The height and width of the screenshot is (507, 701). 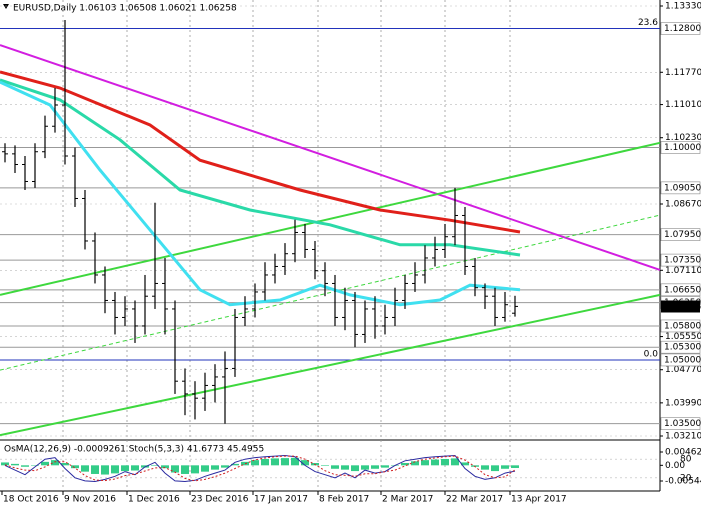 I want to click on level-label: 1.10000, so click(x=682, y=148).